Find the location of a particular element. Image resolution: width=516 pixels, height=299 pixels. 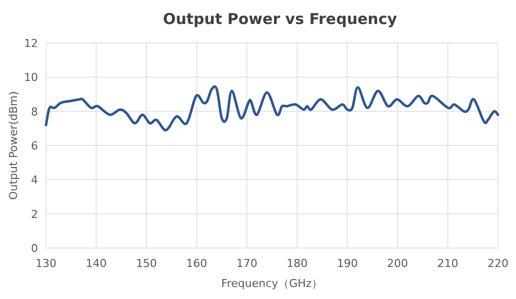

x-tick-label: 150 is located at coordinates (146, 263).